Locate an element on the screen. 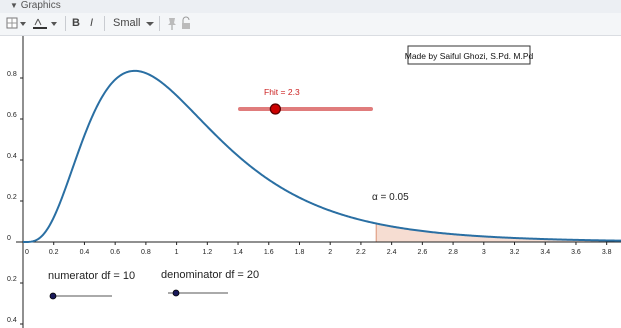 The height and width of the screenshot is (328, 621). credit-text: Made by Saiful Ghozi, S.Pd. M.Pd is located at coordinates (469, 56).